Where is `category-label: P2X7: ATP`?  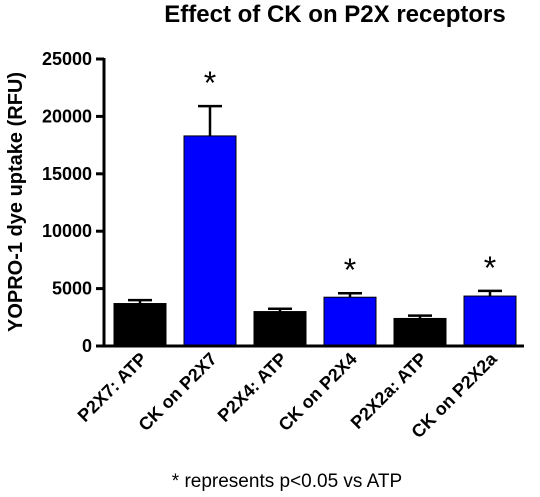 category-label: P2X7: ATP is located at coordinates (112, 387).